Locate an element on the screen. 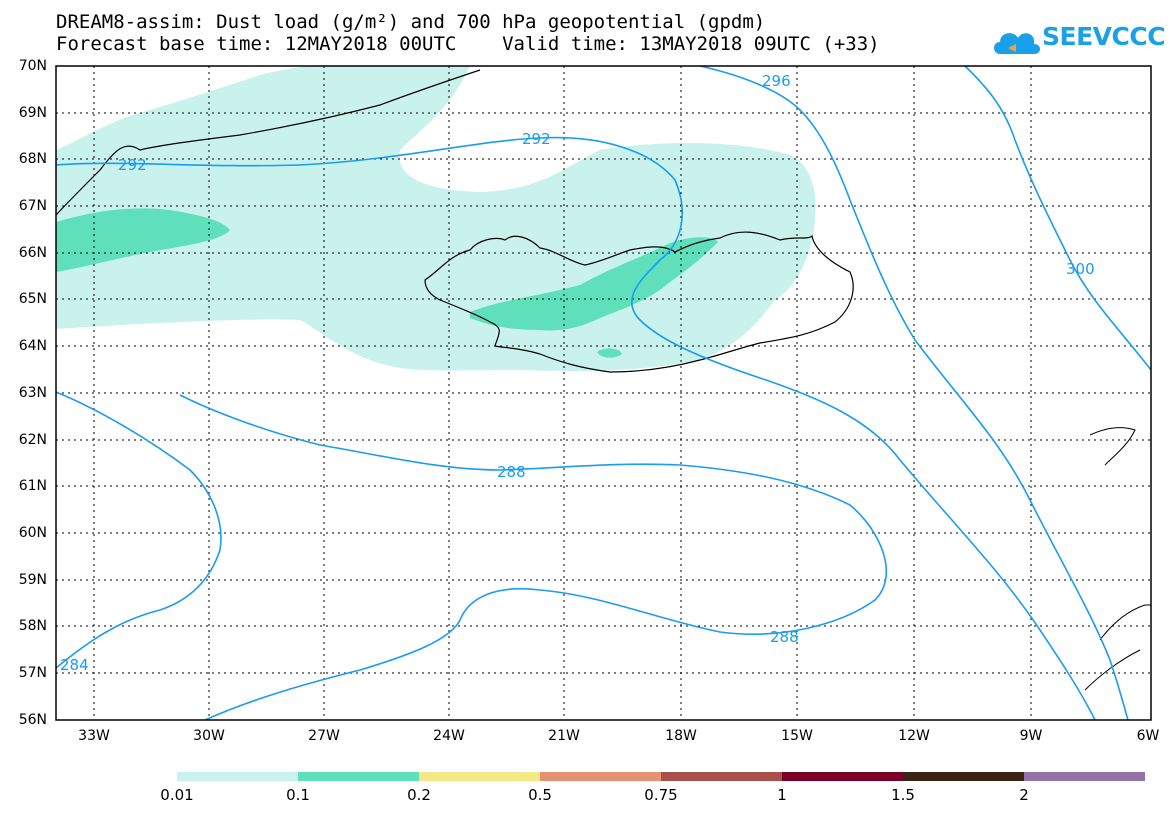 The image size is (1175, 815). lon-label: 18W is located at coordinates (681, 736).